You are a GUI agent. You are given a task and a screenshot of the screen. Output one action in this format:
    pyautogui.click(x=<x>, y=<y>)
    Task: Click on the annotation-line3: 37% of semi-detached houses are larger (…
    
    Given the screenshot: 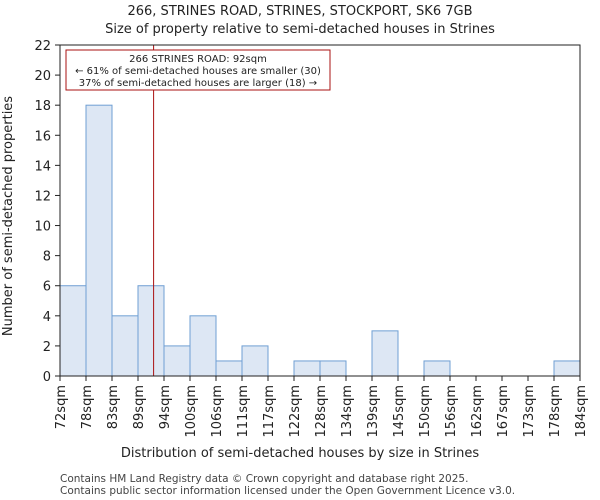 What is the action you would take?
    pyautogui.click(x=198, y=83)
    